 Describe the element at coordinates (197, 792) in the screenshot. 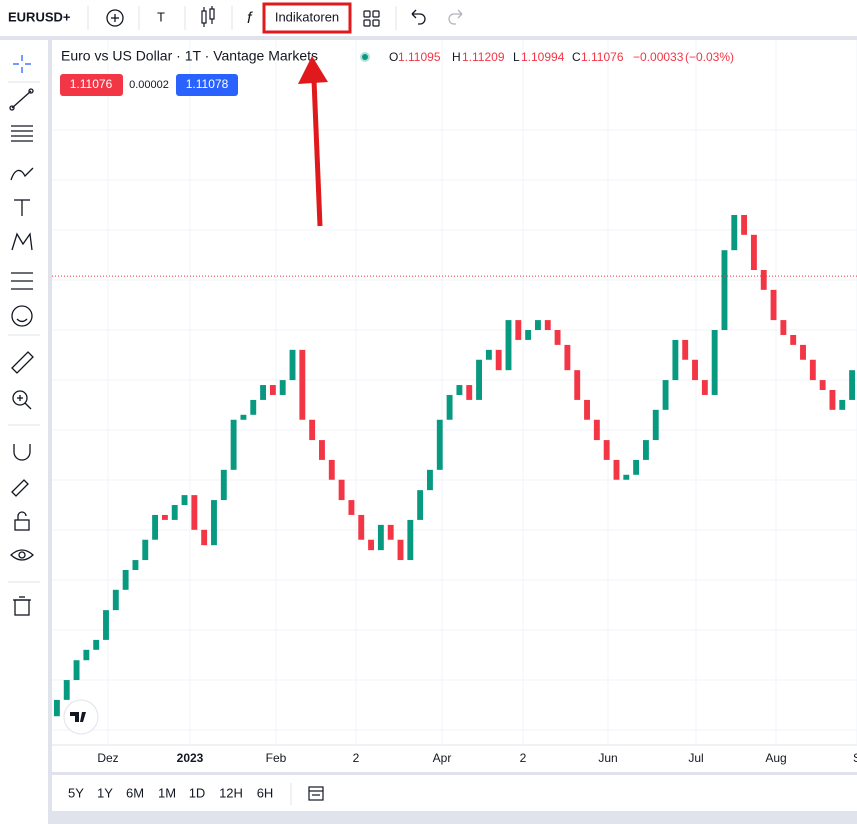

I see `timeframe-button: 1D` at that location.